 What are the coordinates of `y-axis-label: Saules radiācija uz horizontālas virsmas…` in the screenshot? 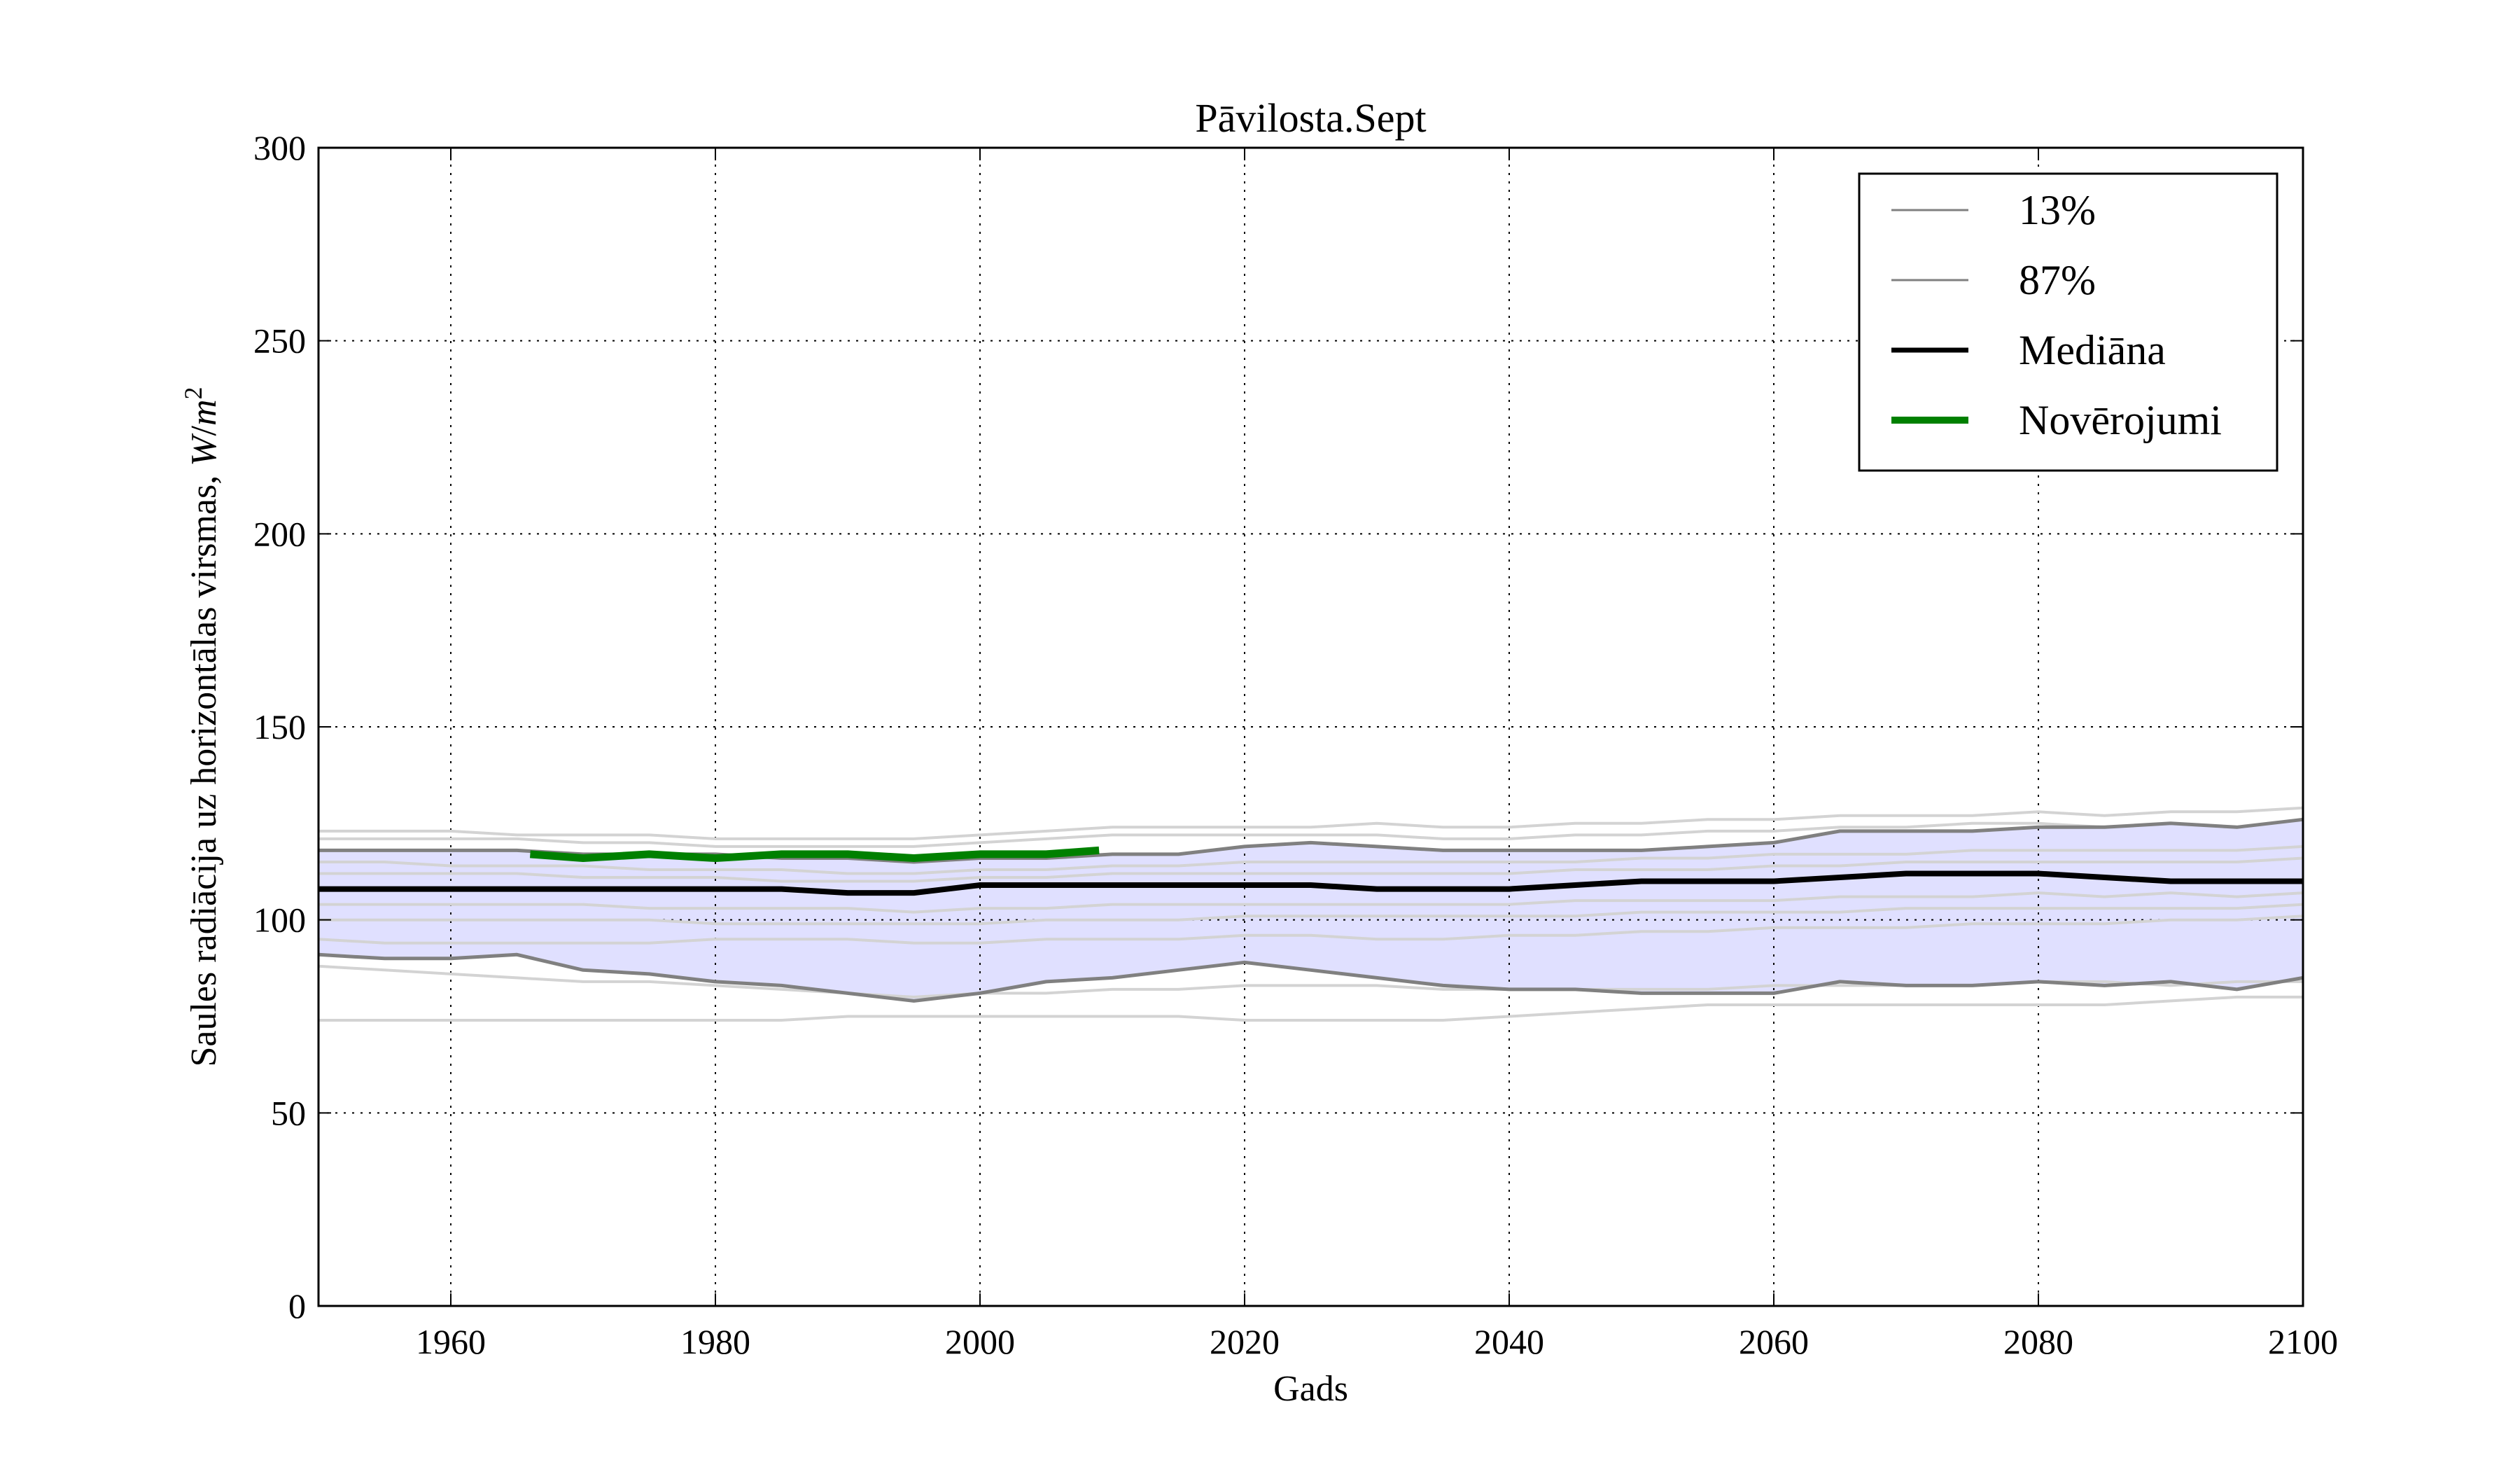 It's located at (201, 726).